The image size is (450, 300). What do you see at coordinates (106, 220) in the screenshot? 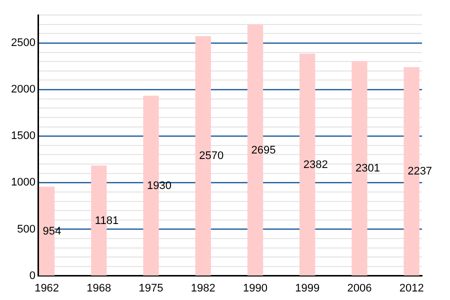
I see `data-label: 1181` at bounding box center [106, 220].